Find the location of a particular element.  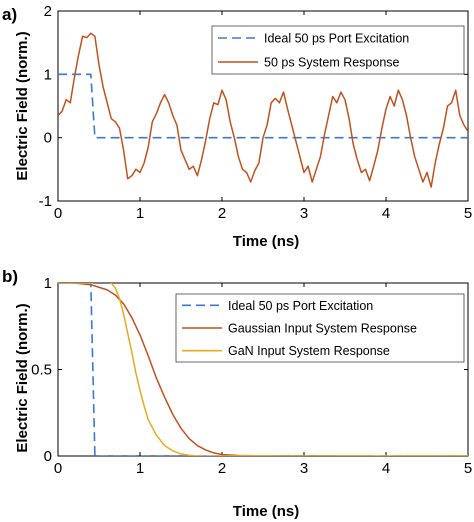

legend-label: Gaussian Input System Response is located at coordinates (322, 329).